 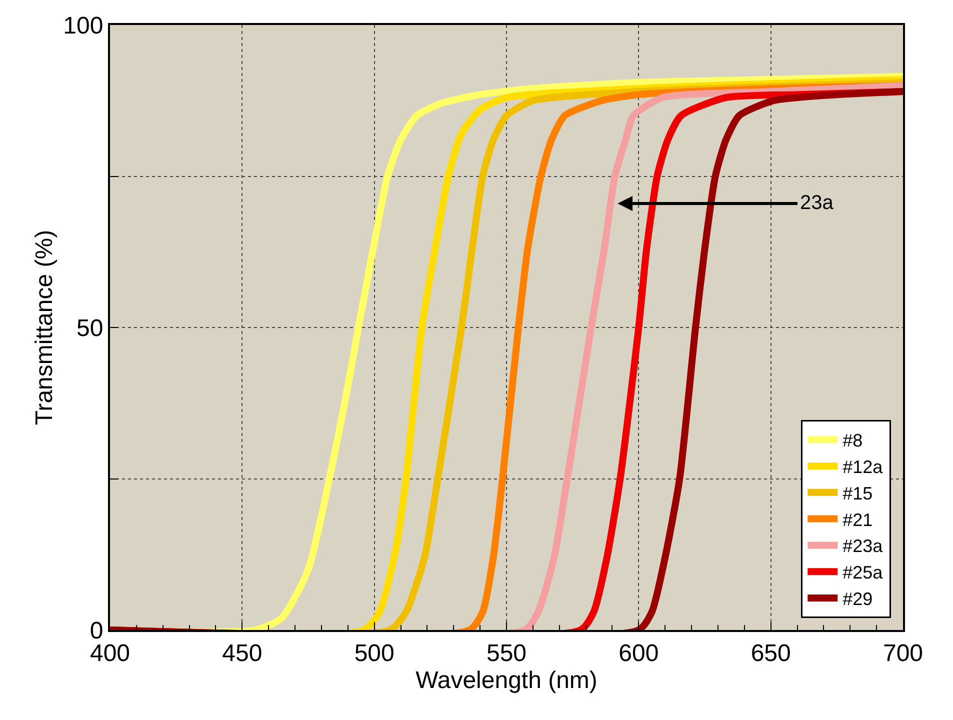 What do you see at coordinates (90, 328) in the screenshot?
I see `y-tick-label: 50` at bounding box center [90, 328].